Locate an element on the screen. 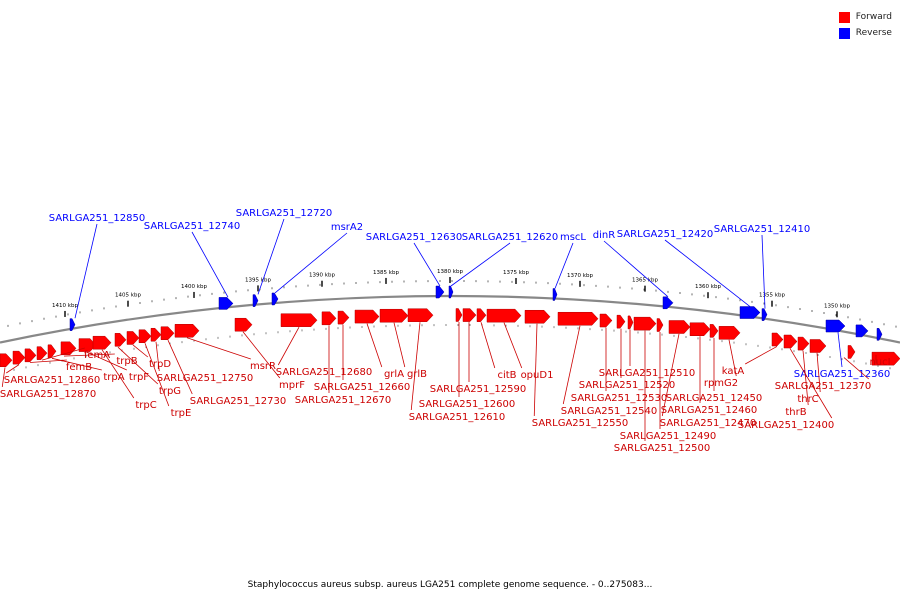 The image size is (900, 600). scale-tick-label: 1390 kbp is located at coordinates (322, 276).